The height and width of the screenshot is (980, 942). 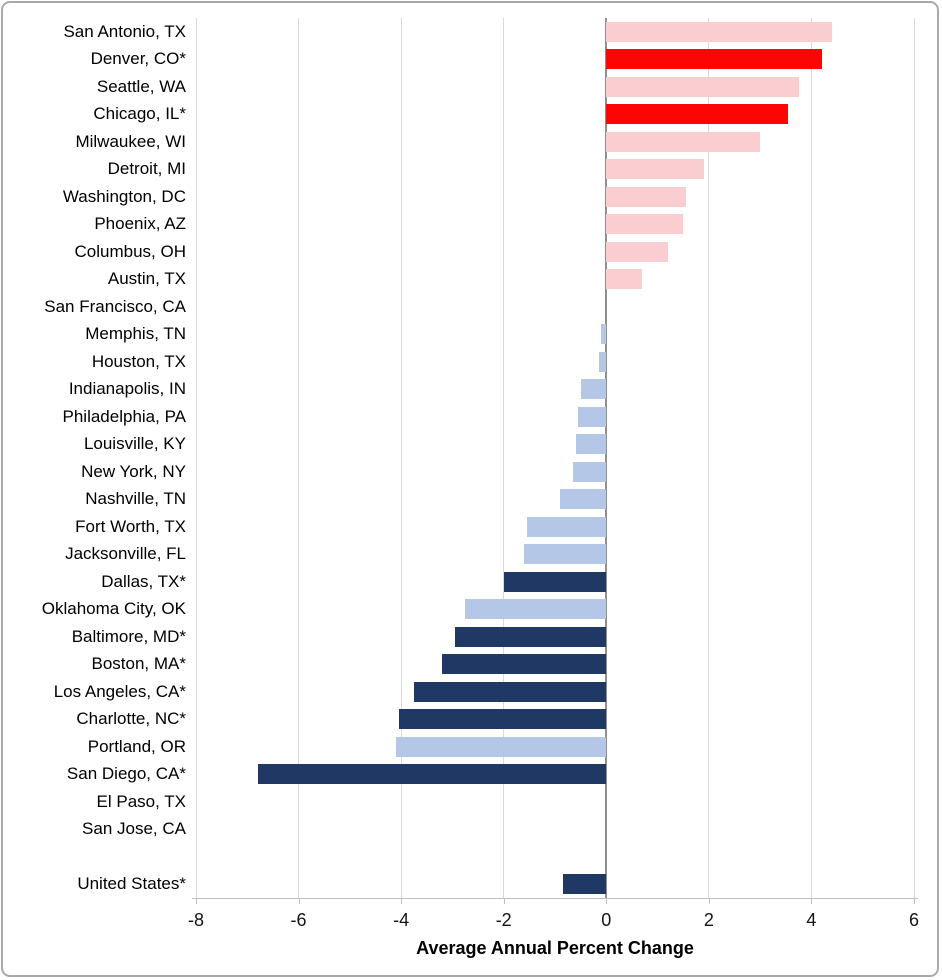 What do you see at coordinates (146, 279) in the screenshot?
I see `category-label: Austin, TX` at bounding box center [146, 279].